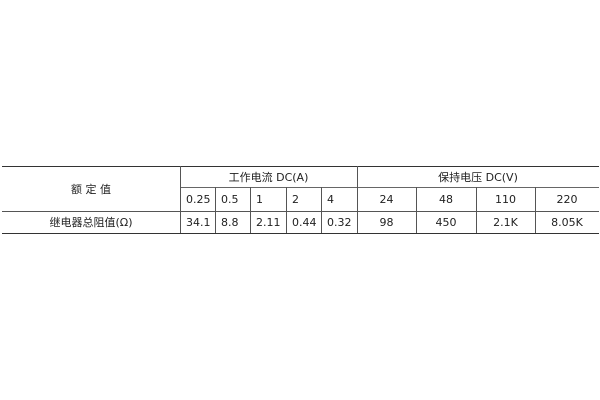 This screenshot has height=400, width=600. What do you see at coordinates (268, 177) in the screenshot?
I see `current-group-header: 工作电流 DC(A)` at bounding box center [268, 177].